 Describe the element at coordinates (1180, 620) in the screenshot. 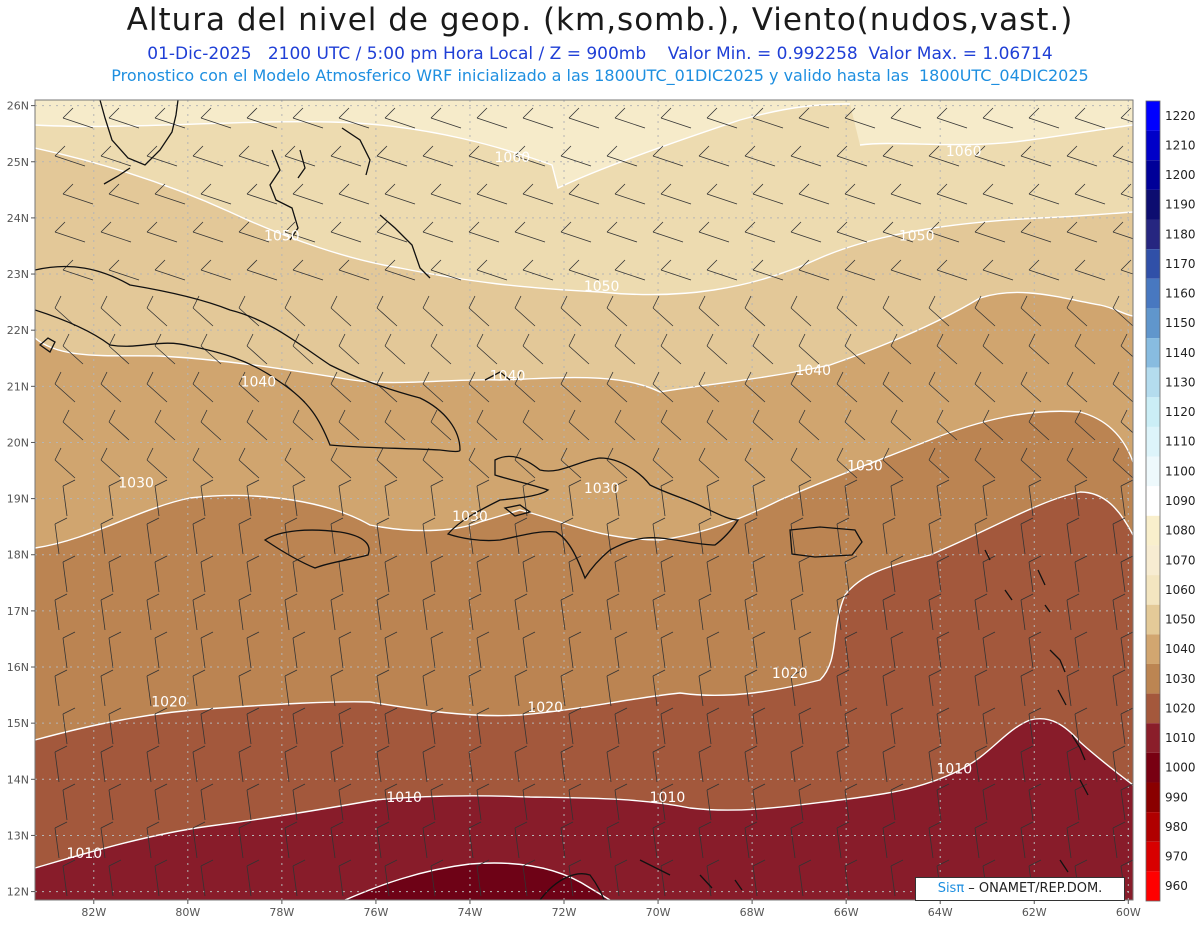

I see `color-bar-label: 1050` at that location.